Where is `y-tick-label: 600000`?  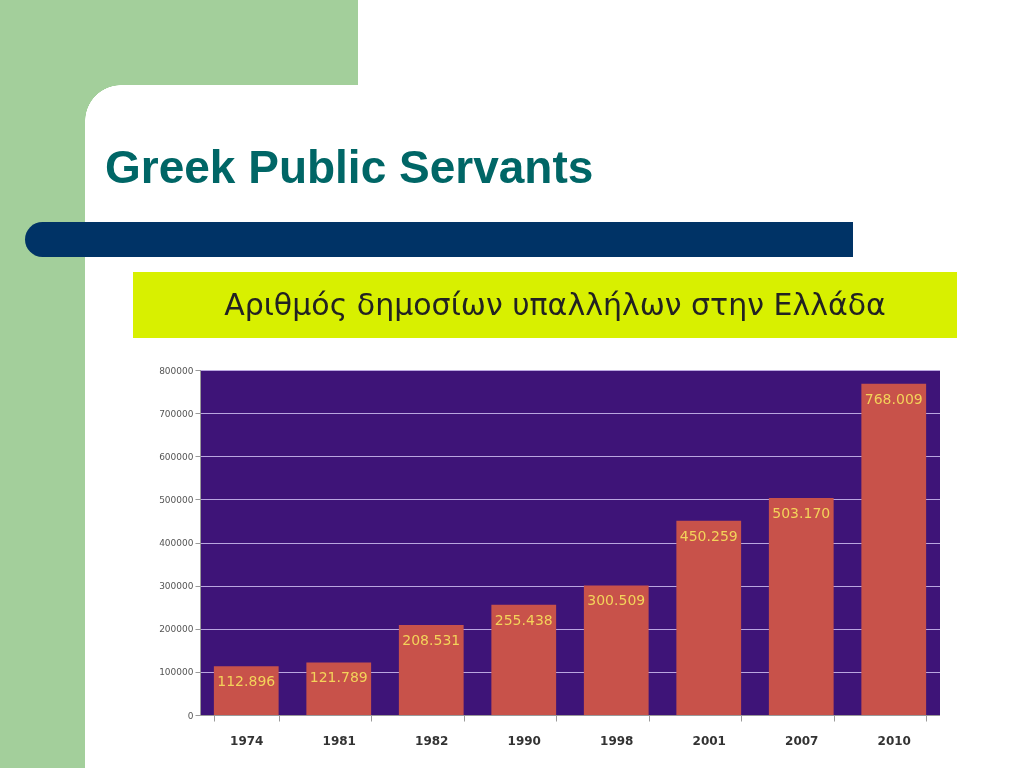
y-tick-label: 600000 is located at coordinates (176, 456).